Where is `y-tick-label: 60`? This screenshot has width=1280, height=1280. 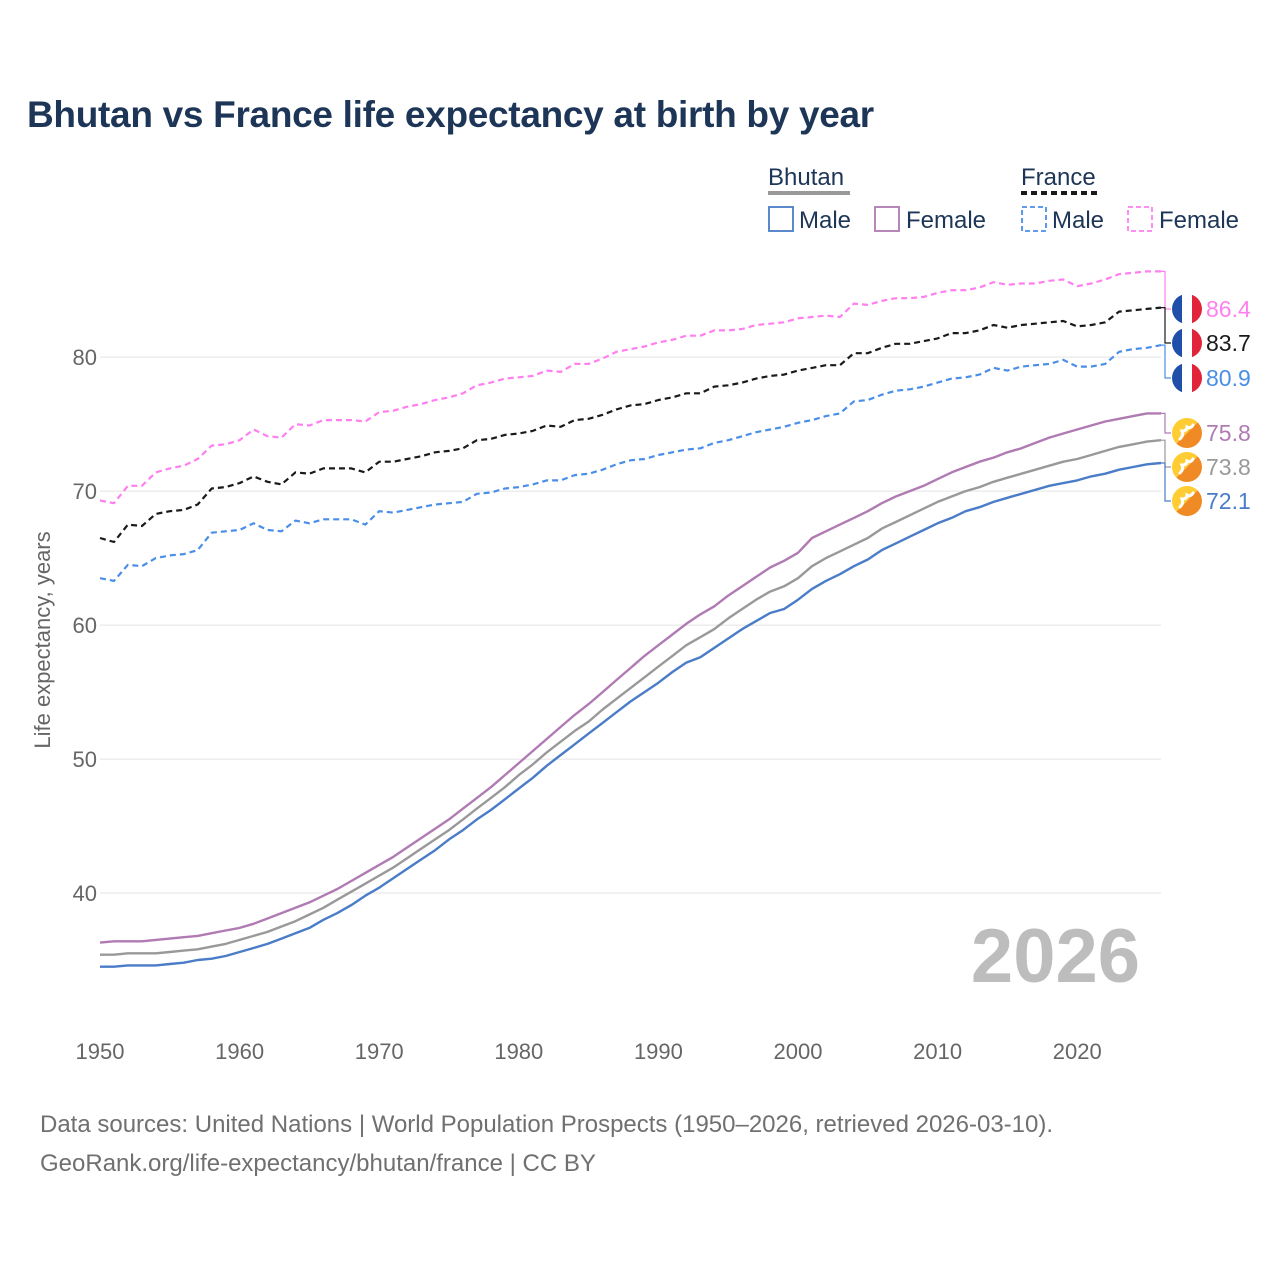
y-tick-label: 60 is located at coordinates (85, 625).